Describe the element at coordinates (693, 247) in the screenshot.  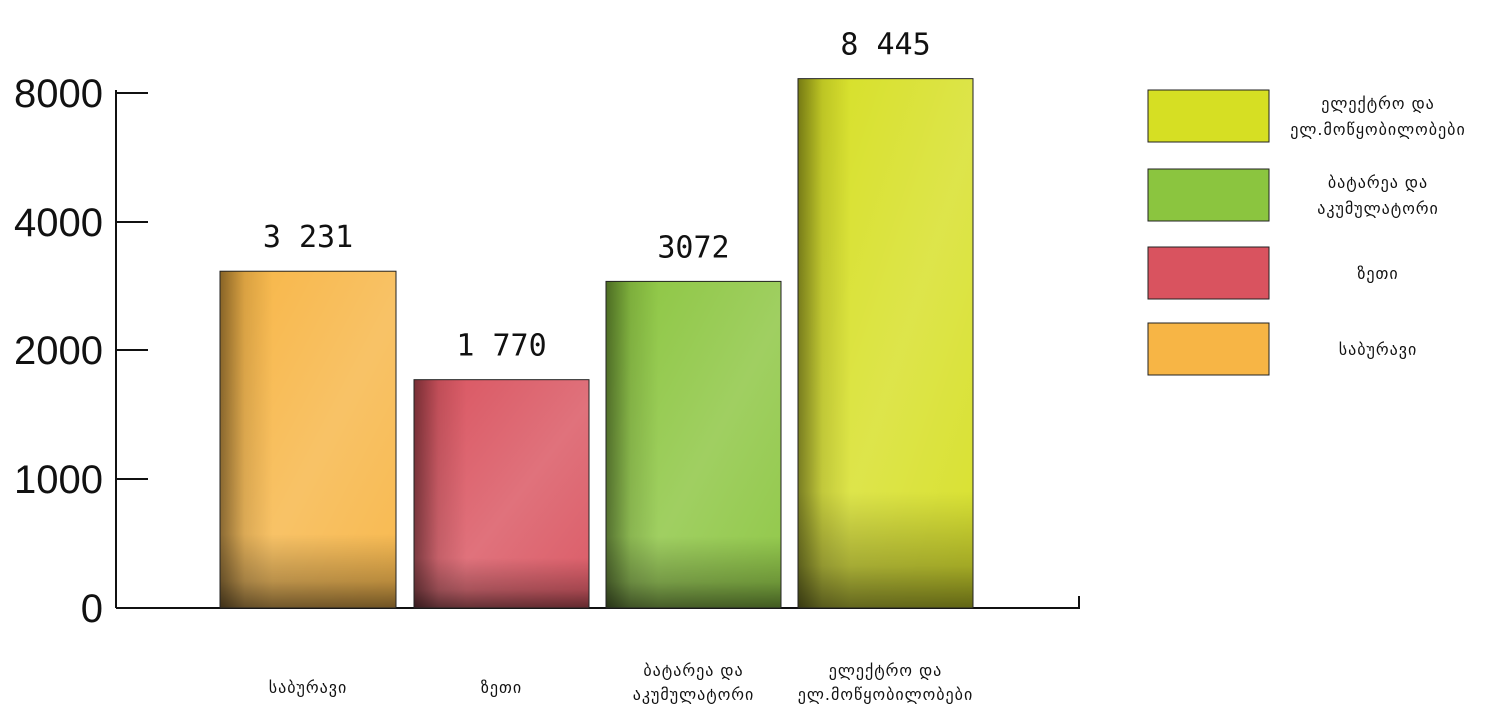
I see `bar-value-label: 3072` at that location.